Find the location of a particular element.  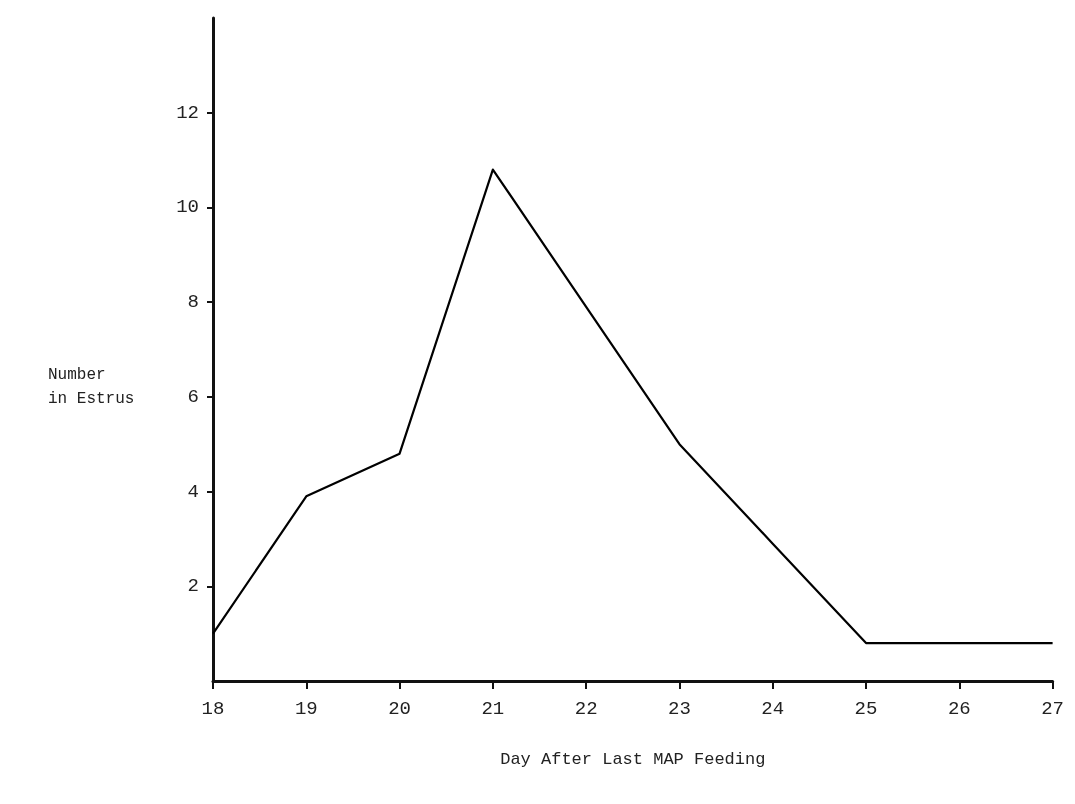

x-tick-label: 18 is located at coordinates (213, 708).